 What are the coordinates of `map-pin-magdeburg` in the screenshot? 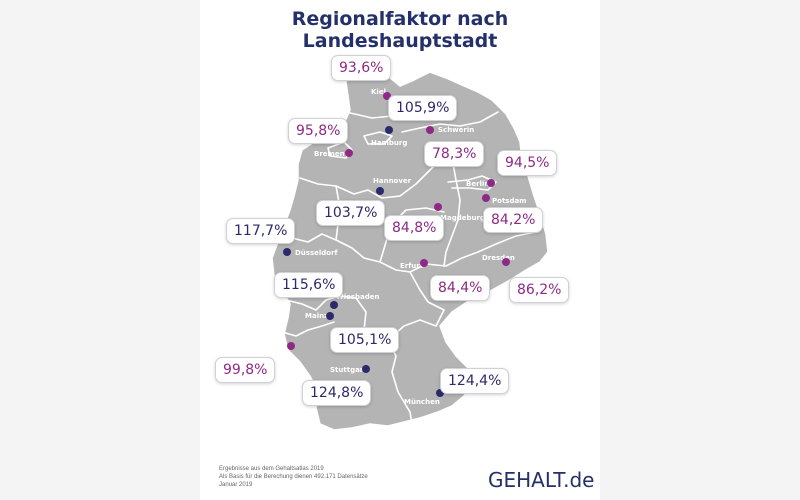 It's located at (438, 207).